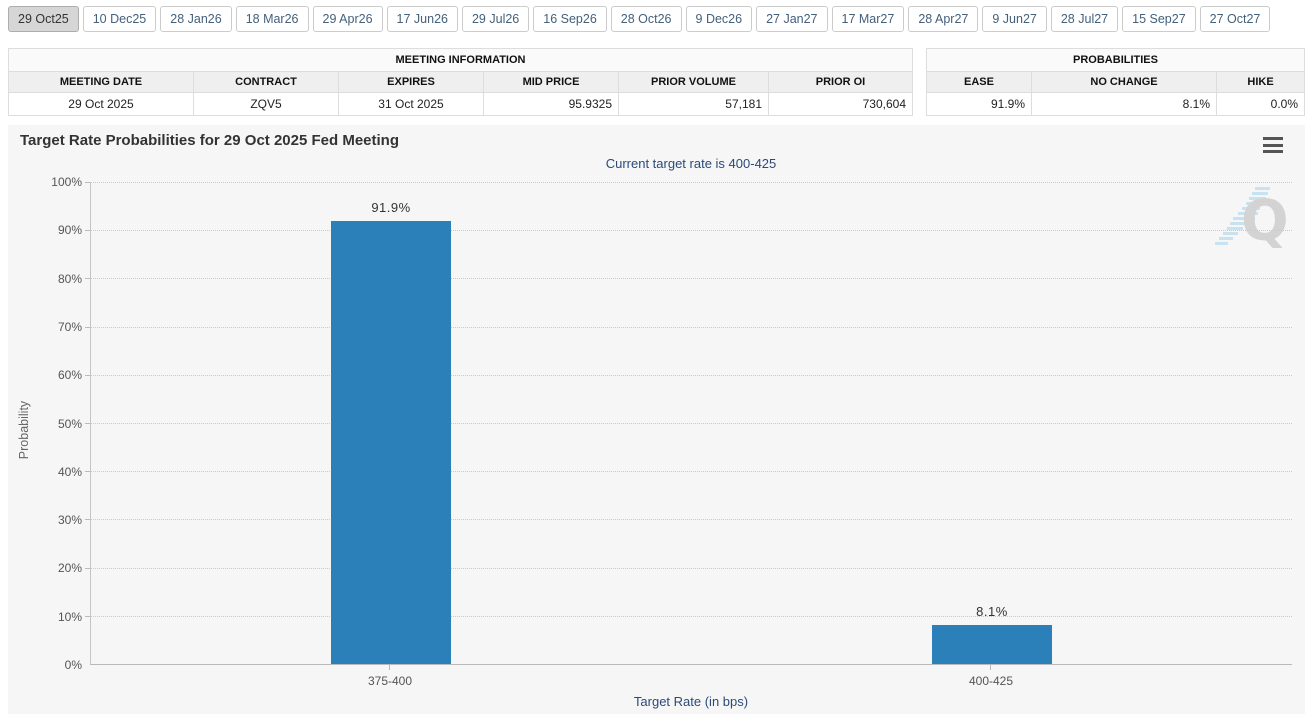 The image size is (1313, 714). I want to click on meeting-information-title: MEETING INFORMATION, so click(460, 60).